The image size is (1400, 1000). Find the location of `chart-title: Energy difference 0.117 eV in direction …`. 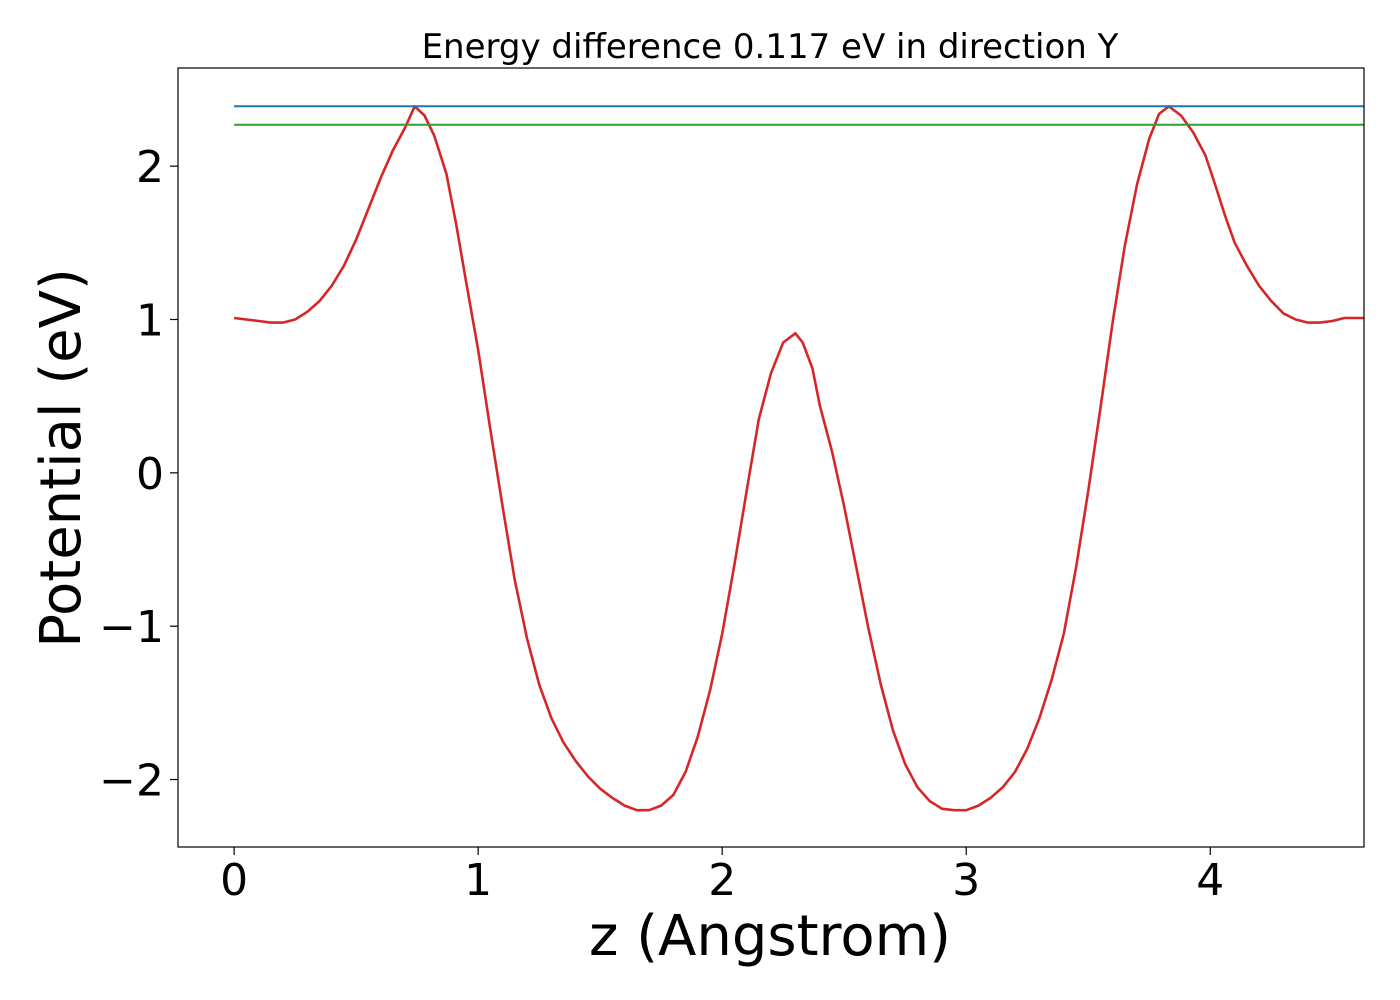

chart-title: Energy difference 0.117 eV in direction … is located at coordinates (770, 47).